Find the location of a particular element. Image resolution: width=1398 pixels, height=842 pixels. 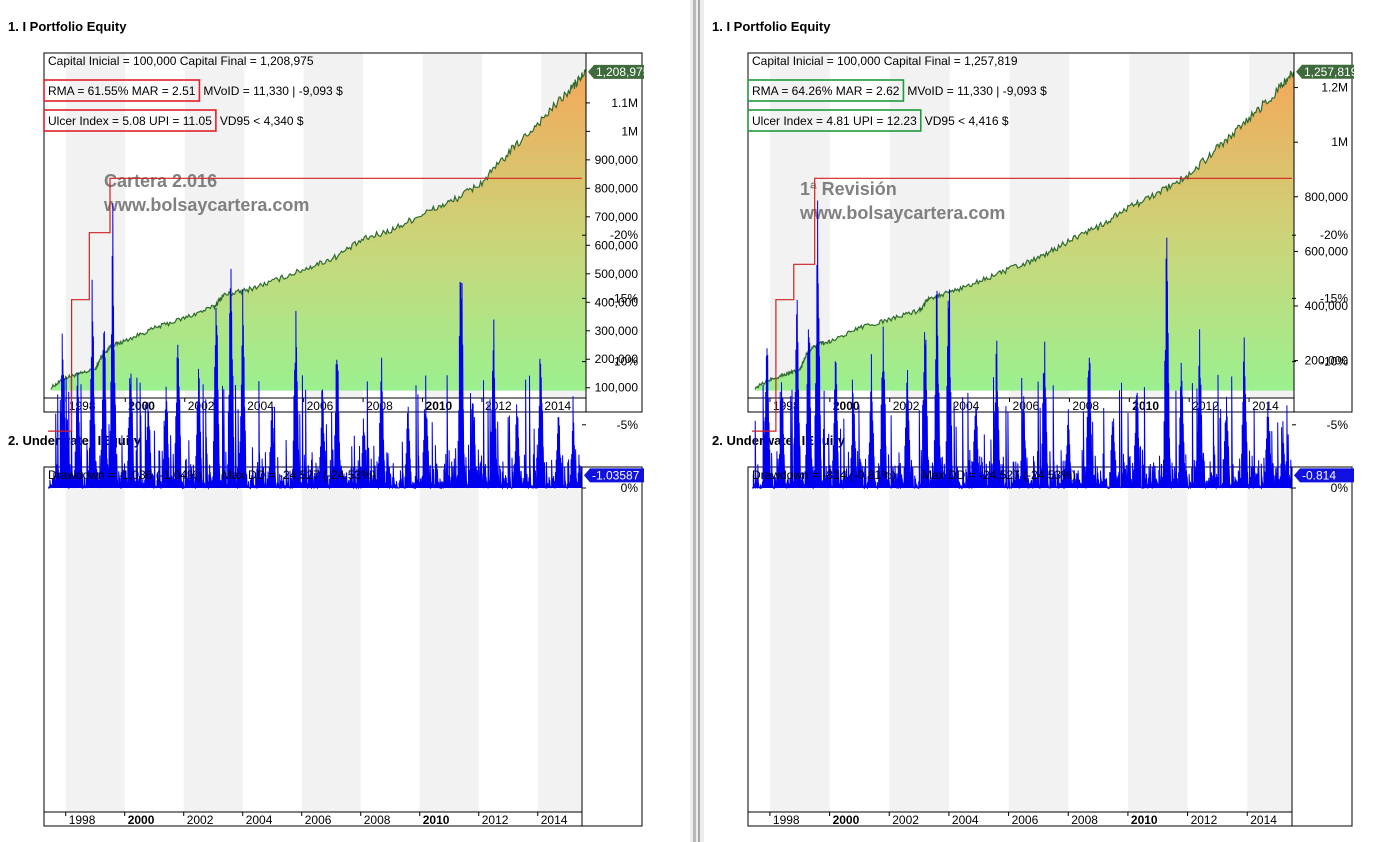

y-tick-label: 700,000 is located at coordinates (617, 217).